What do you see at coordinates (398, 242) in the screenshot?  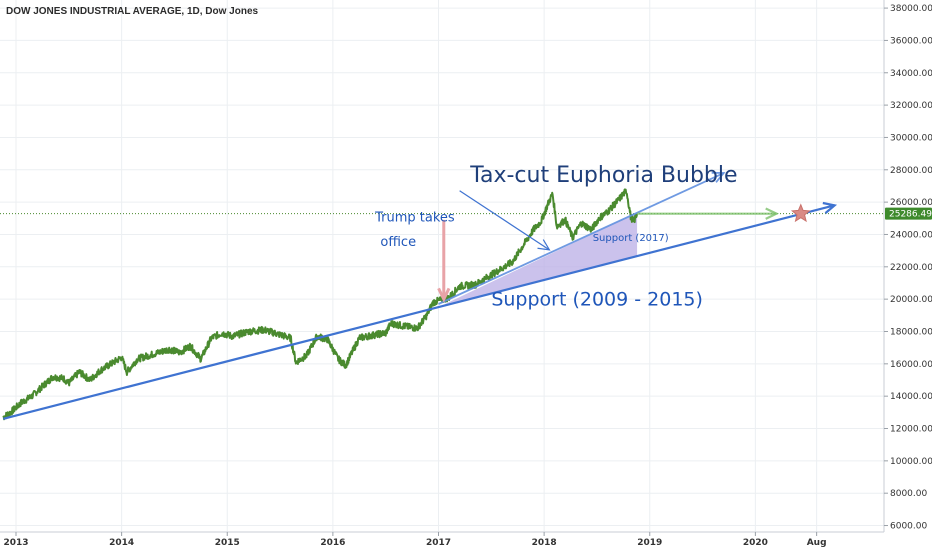 I see `annotation-text: office` at bounding box center [398, 242].